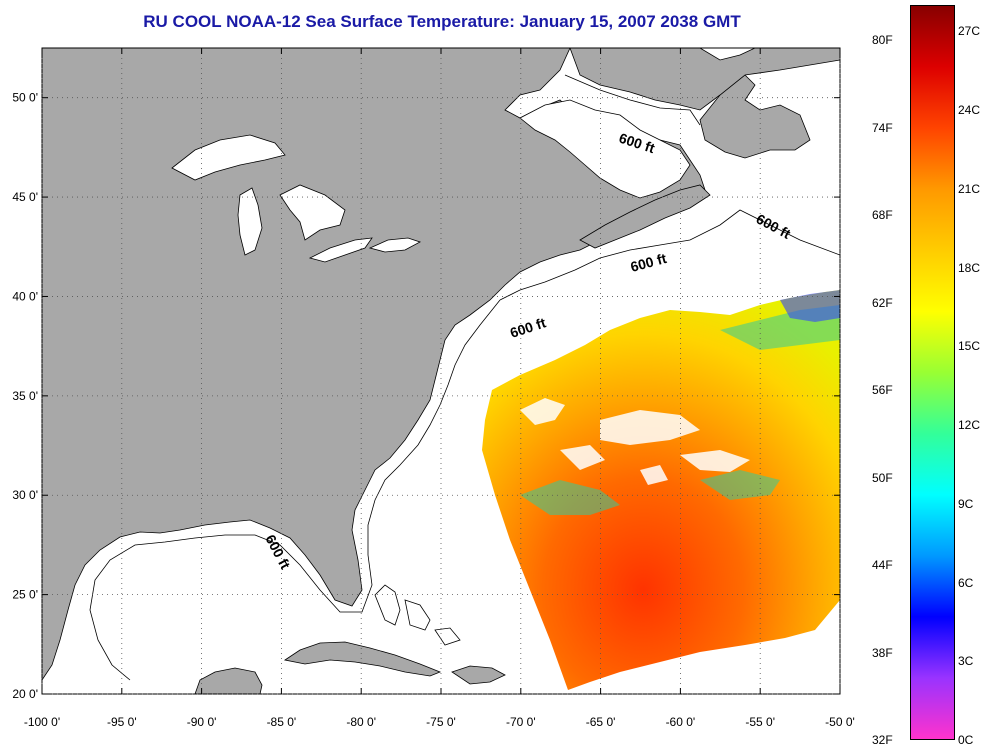 The width and height of the screenshot is (984, 754). I want to click on colorbar-c-label: 9C, so click(966, 503).